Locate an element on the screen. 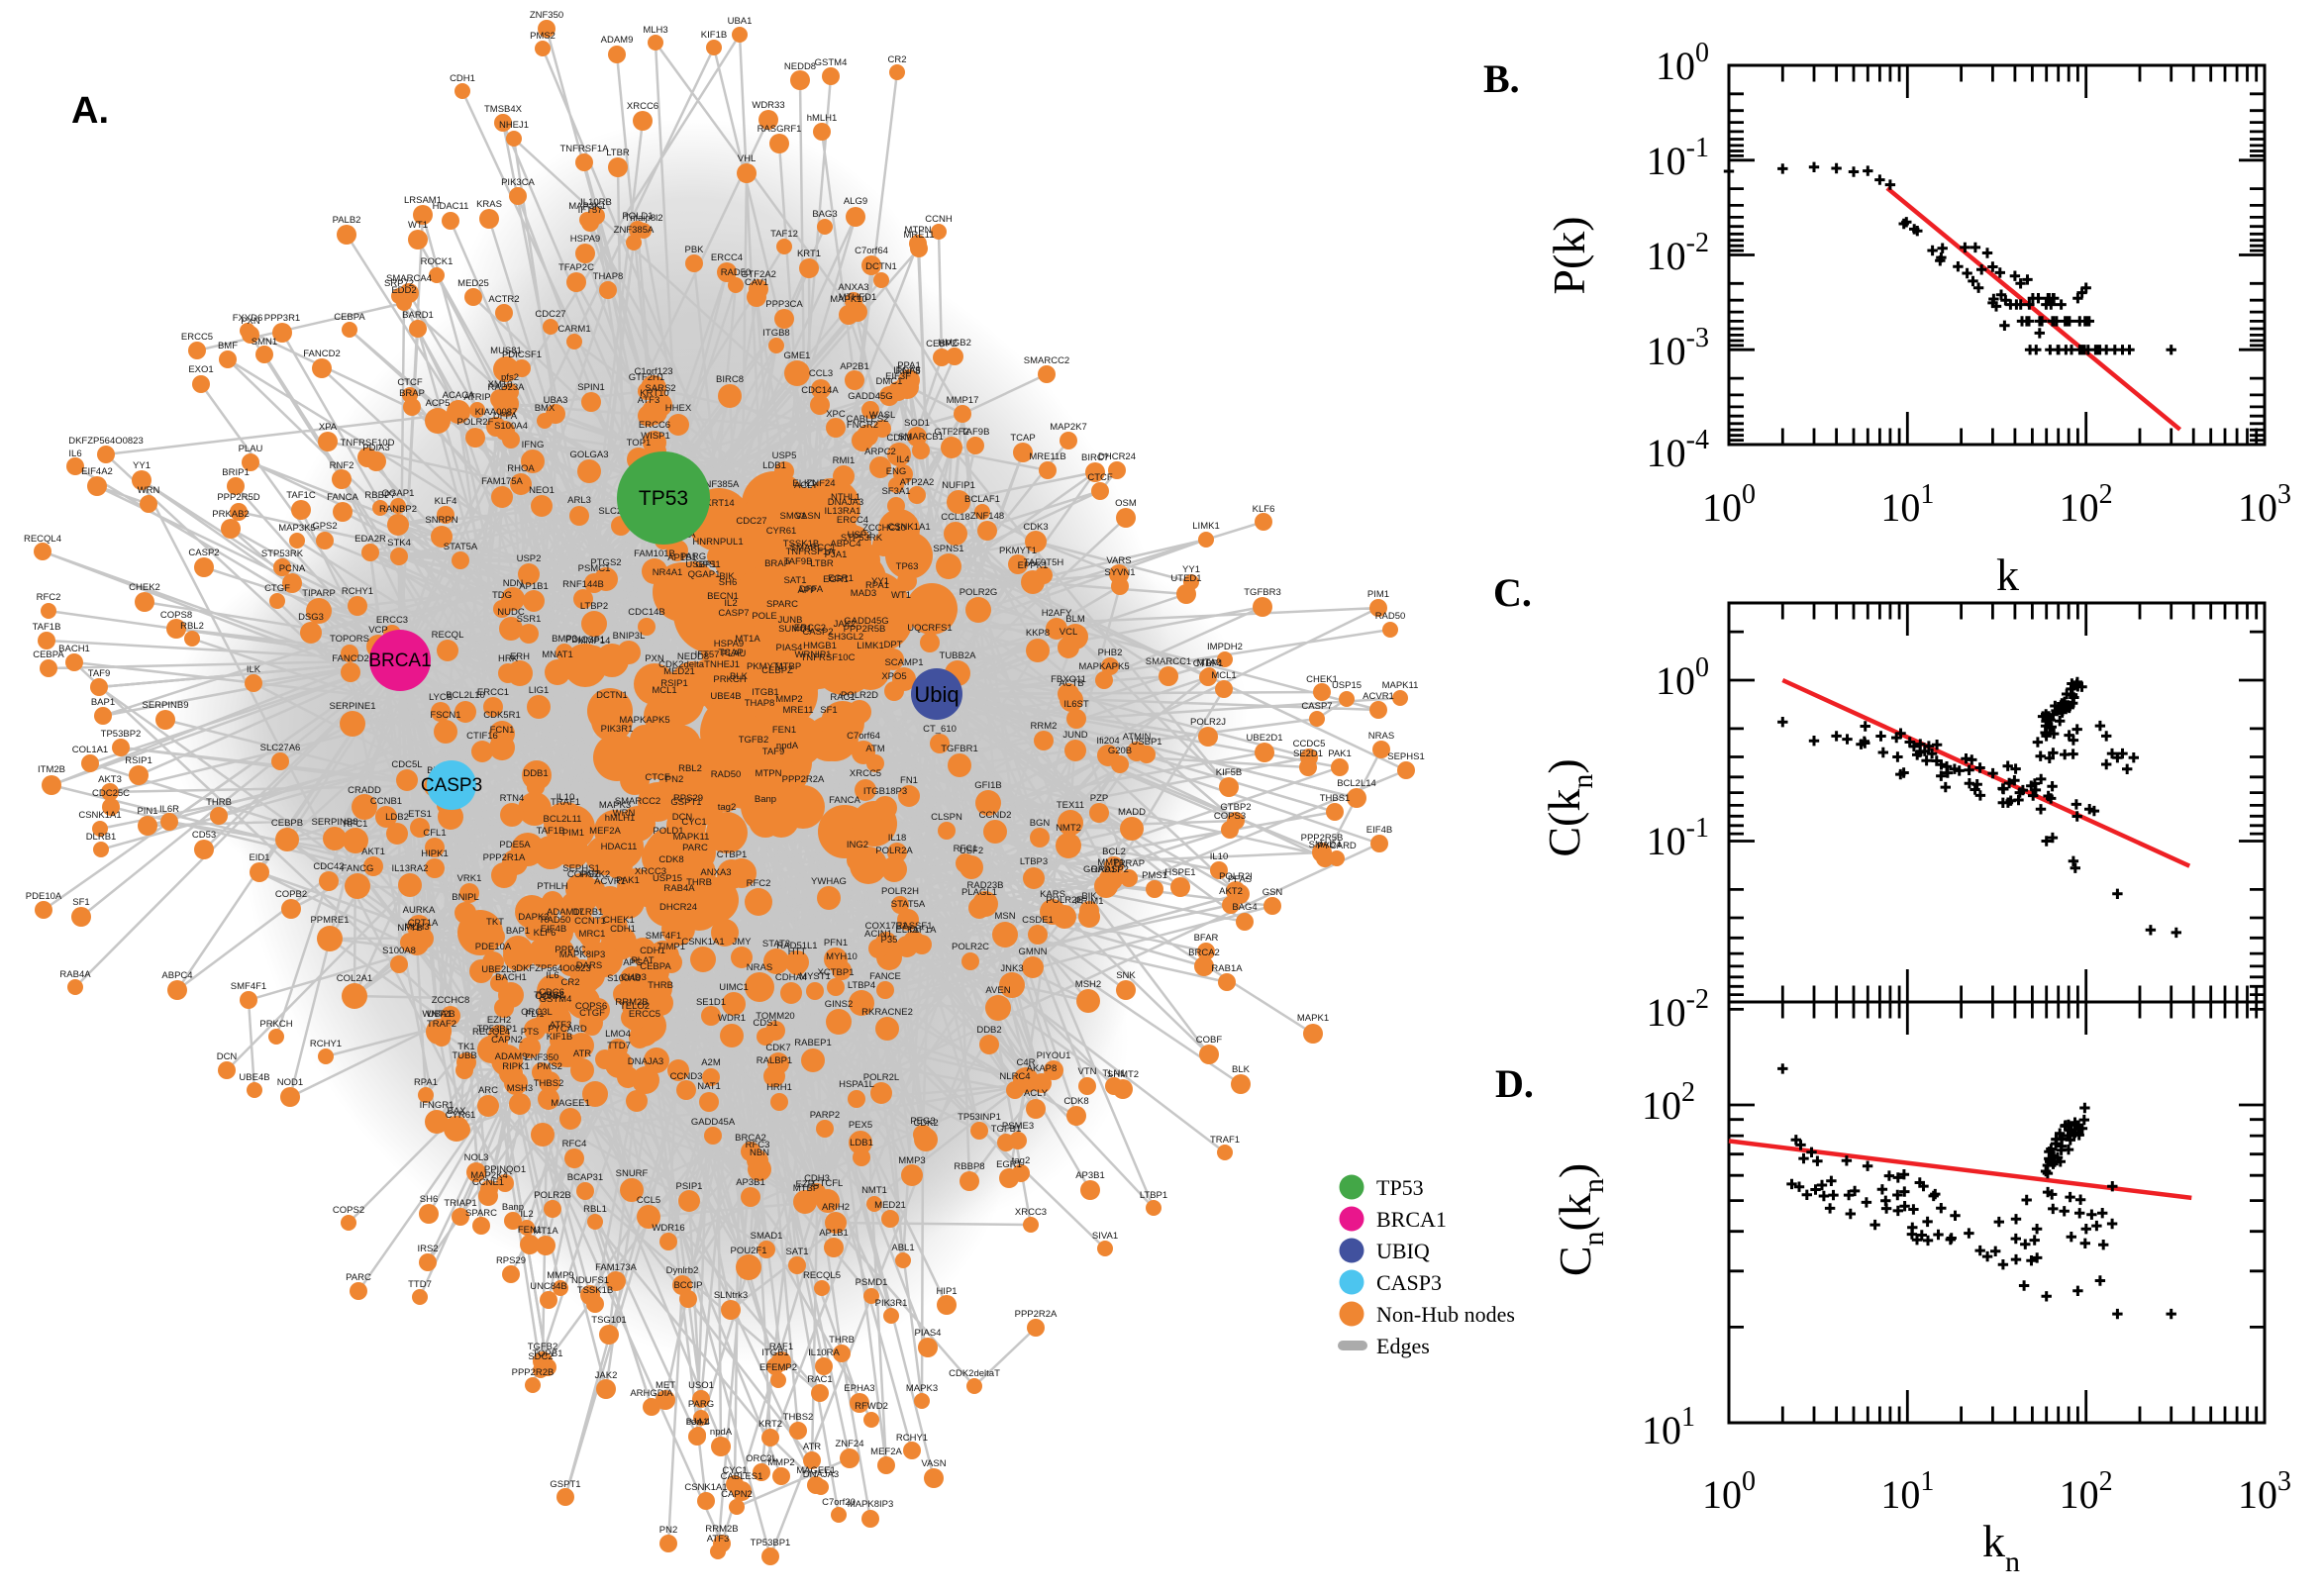  svg-text: TUBB is located at coordinates (464, 1055).